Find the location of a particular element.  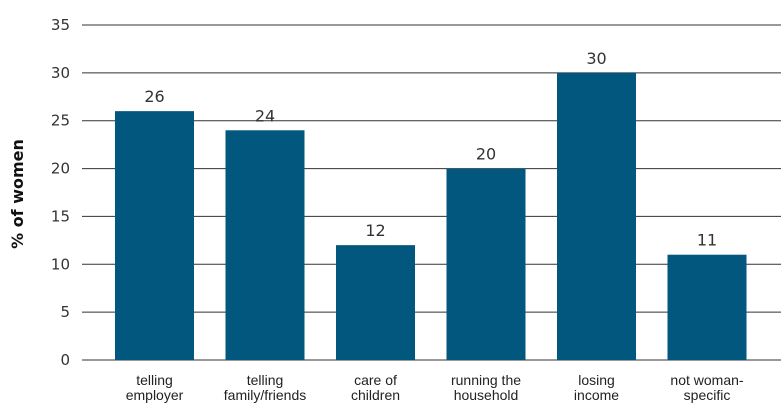

x-tick-label-line: employer is located at coordinates (155, 395).